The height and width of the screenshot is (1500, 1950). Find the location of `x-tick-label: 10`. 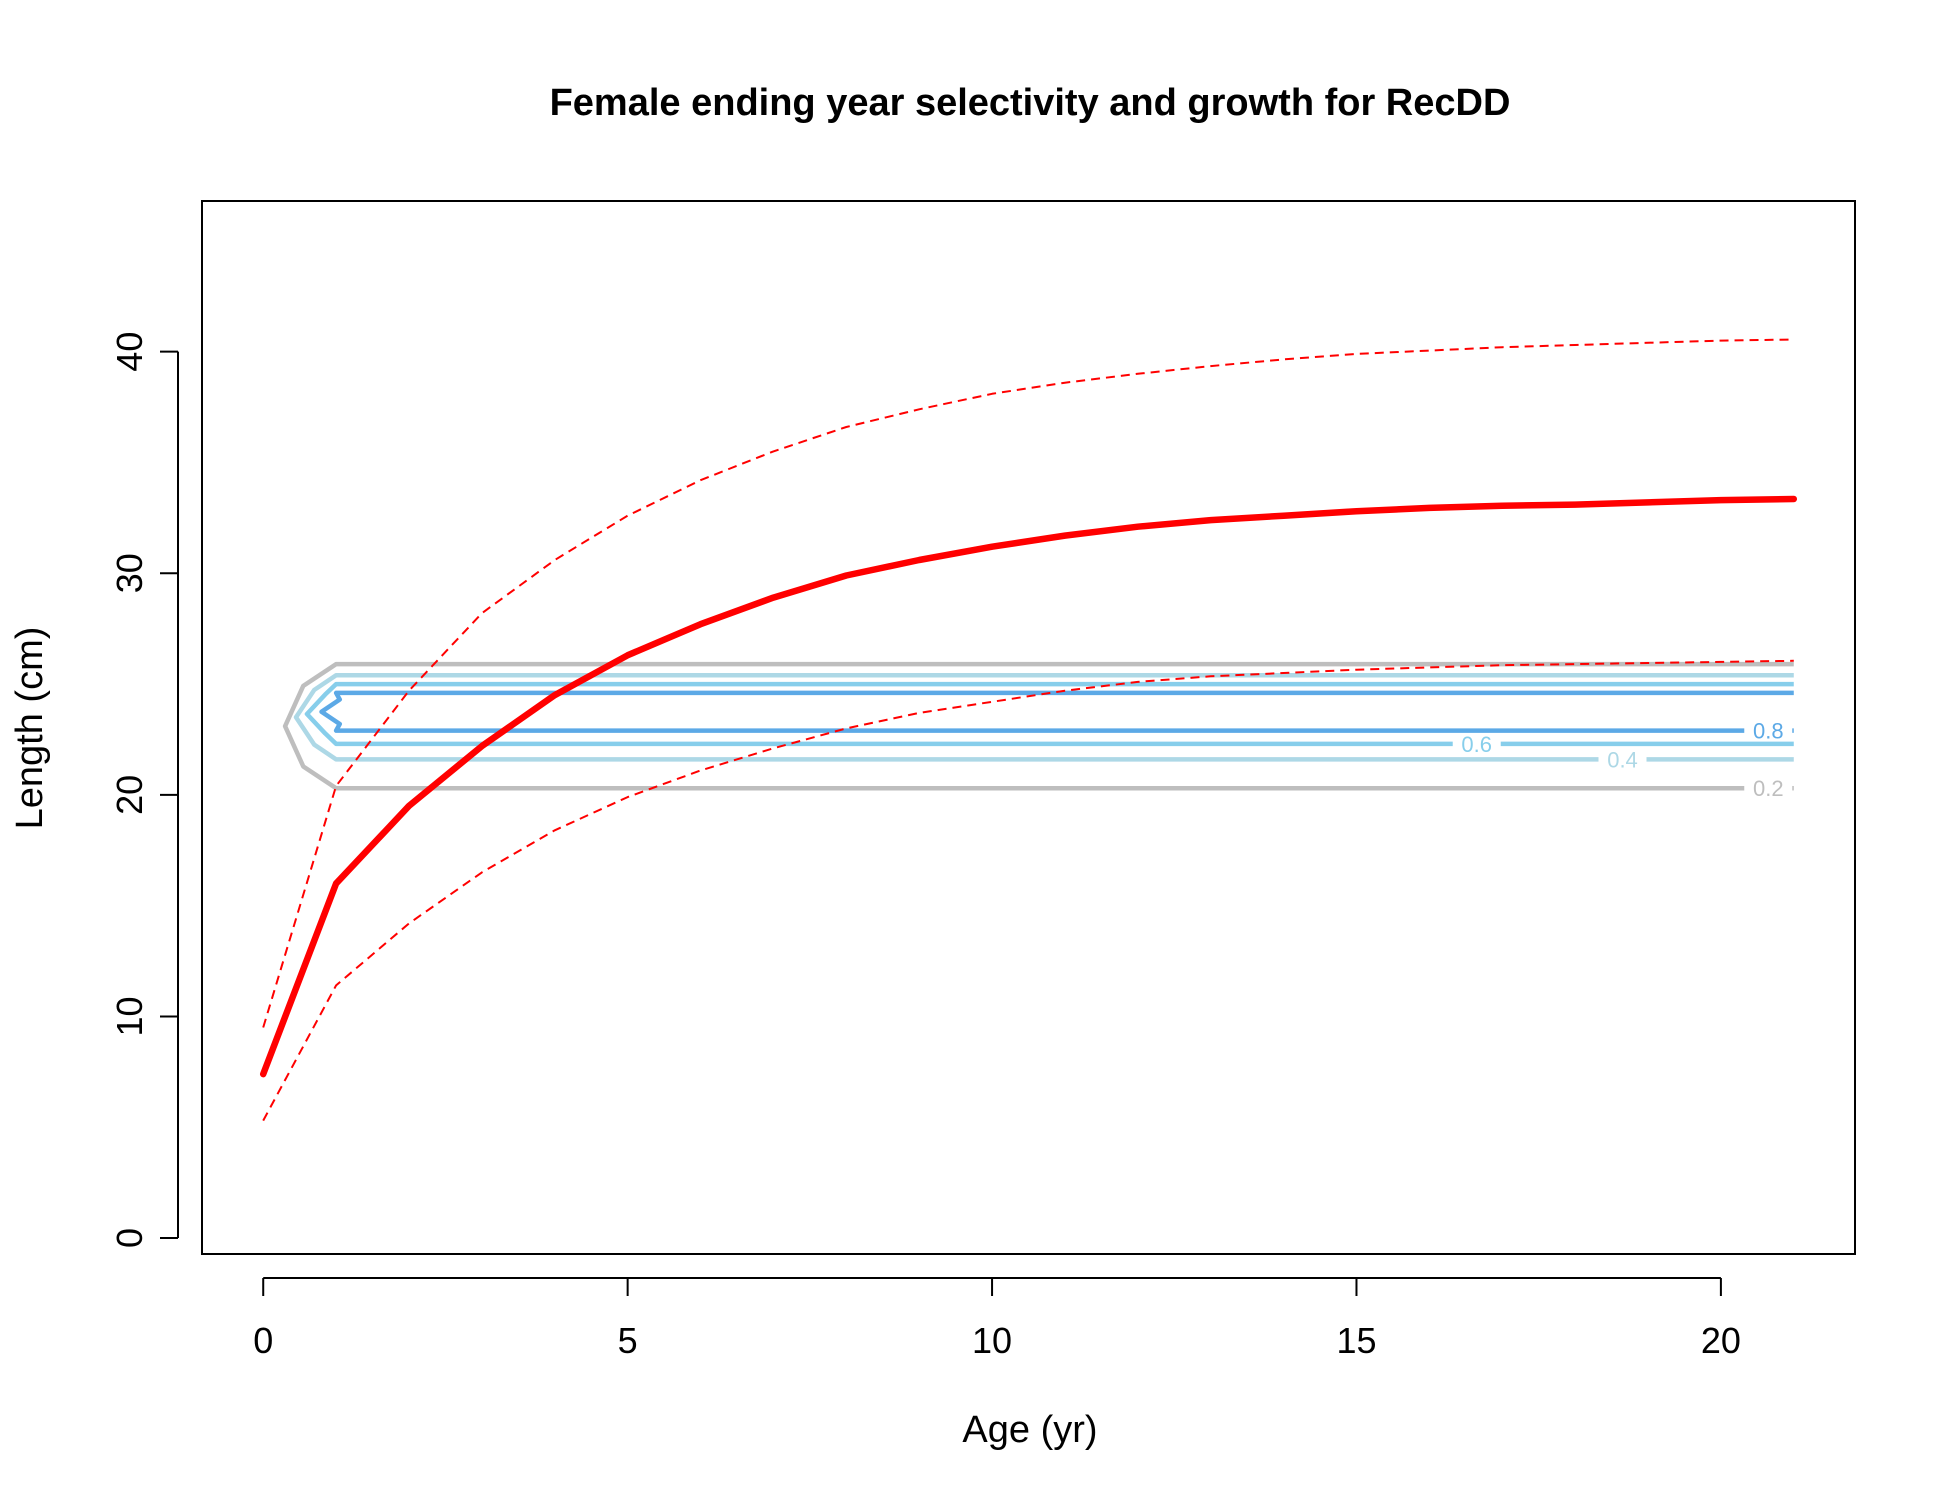

x-tick-label: 10 is located at coordinates (992, 1340).